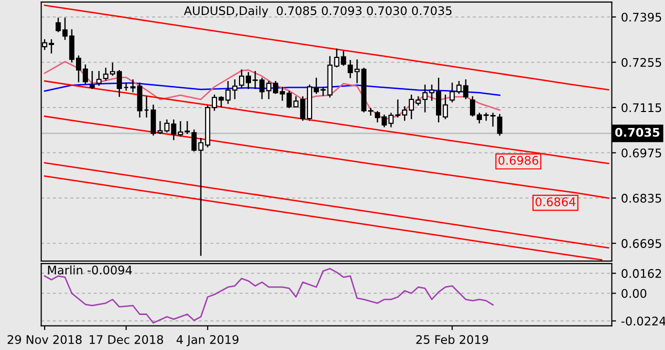  I want to click on x-tick-label: 29 Nov 2018, so click(45, 339).